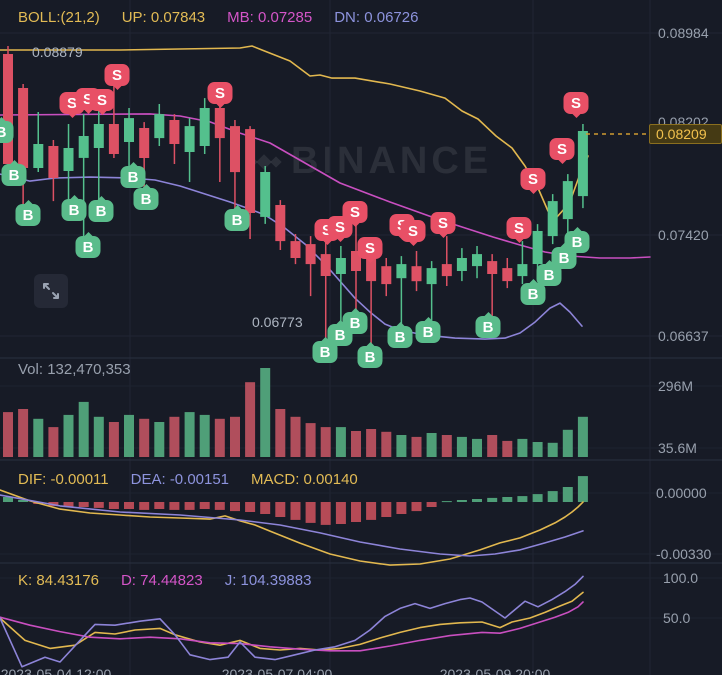 Image resolution: width=722 pixels, height=675 pixels. I want to click on volume-axis-label: 296M, so click(676, 386).